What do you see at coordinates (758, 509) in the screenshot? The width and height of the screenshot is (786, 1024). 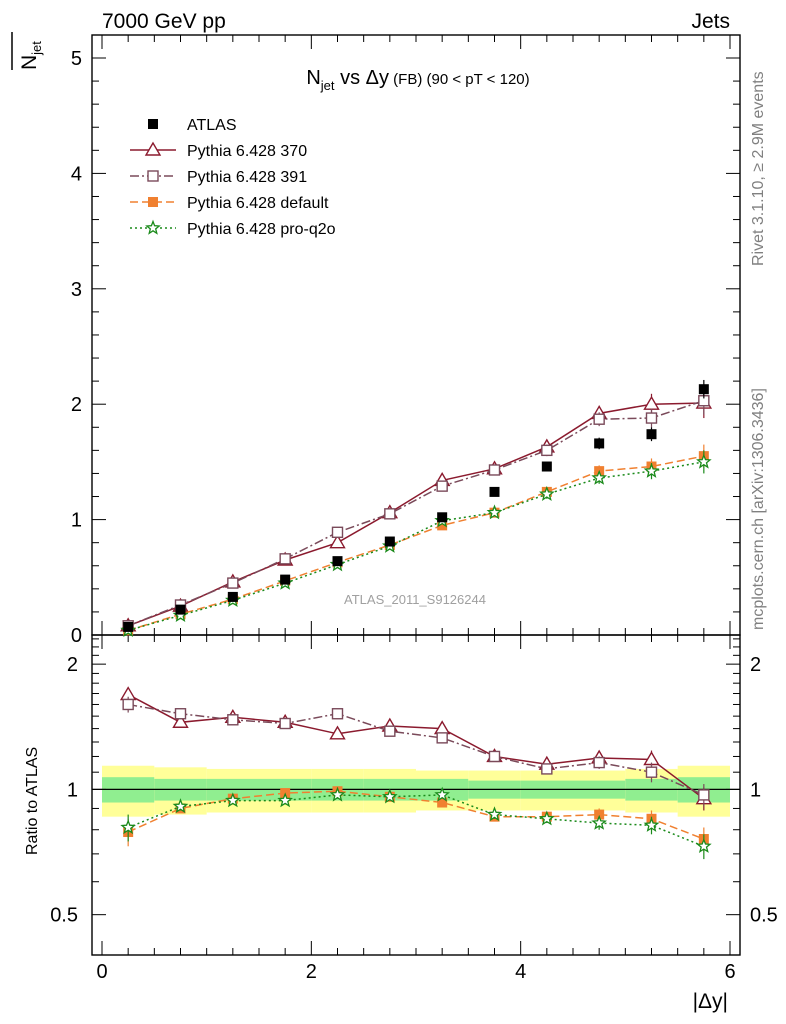 I see `side-label-bottom: mcplots.cern.ch [arXiv:1306.3436]` at bounding box center [758, 509].